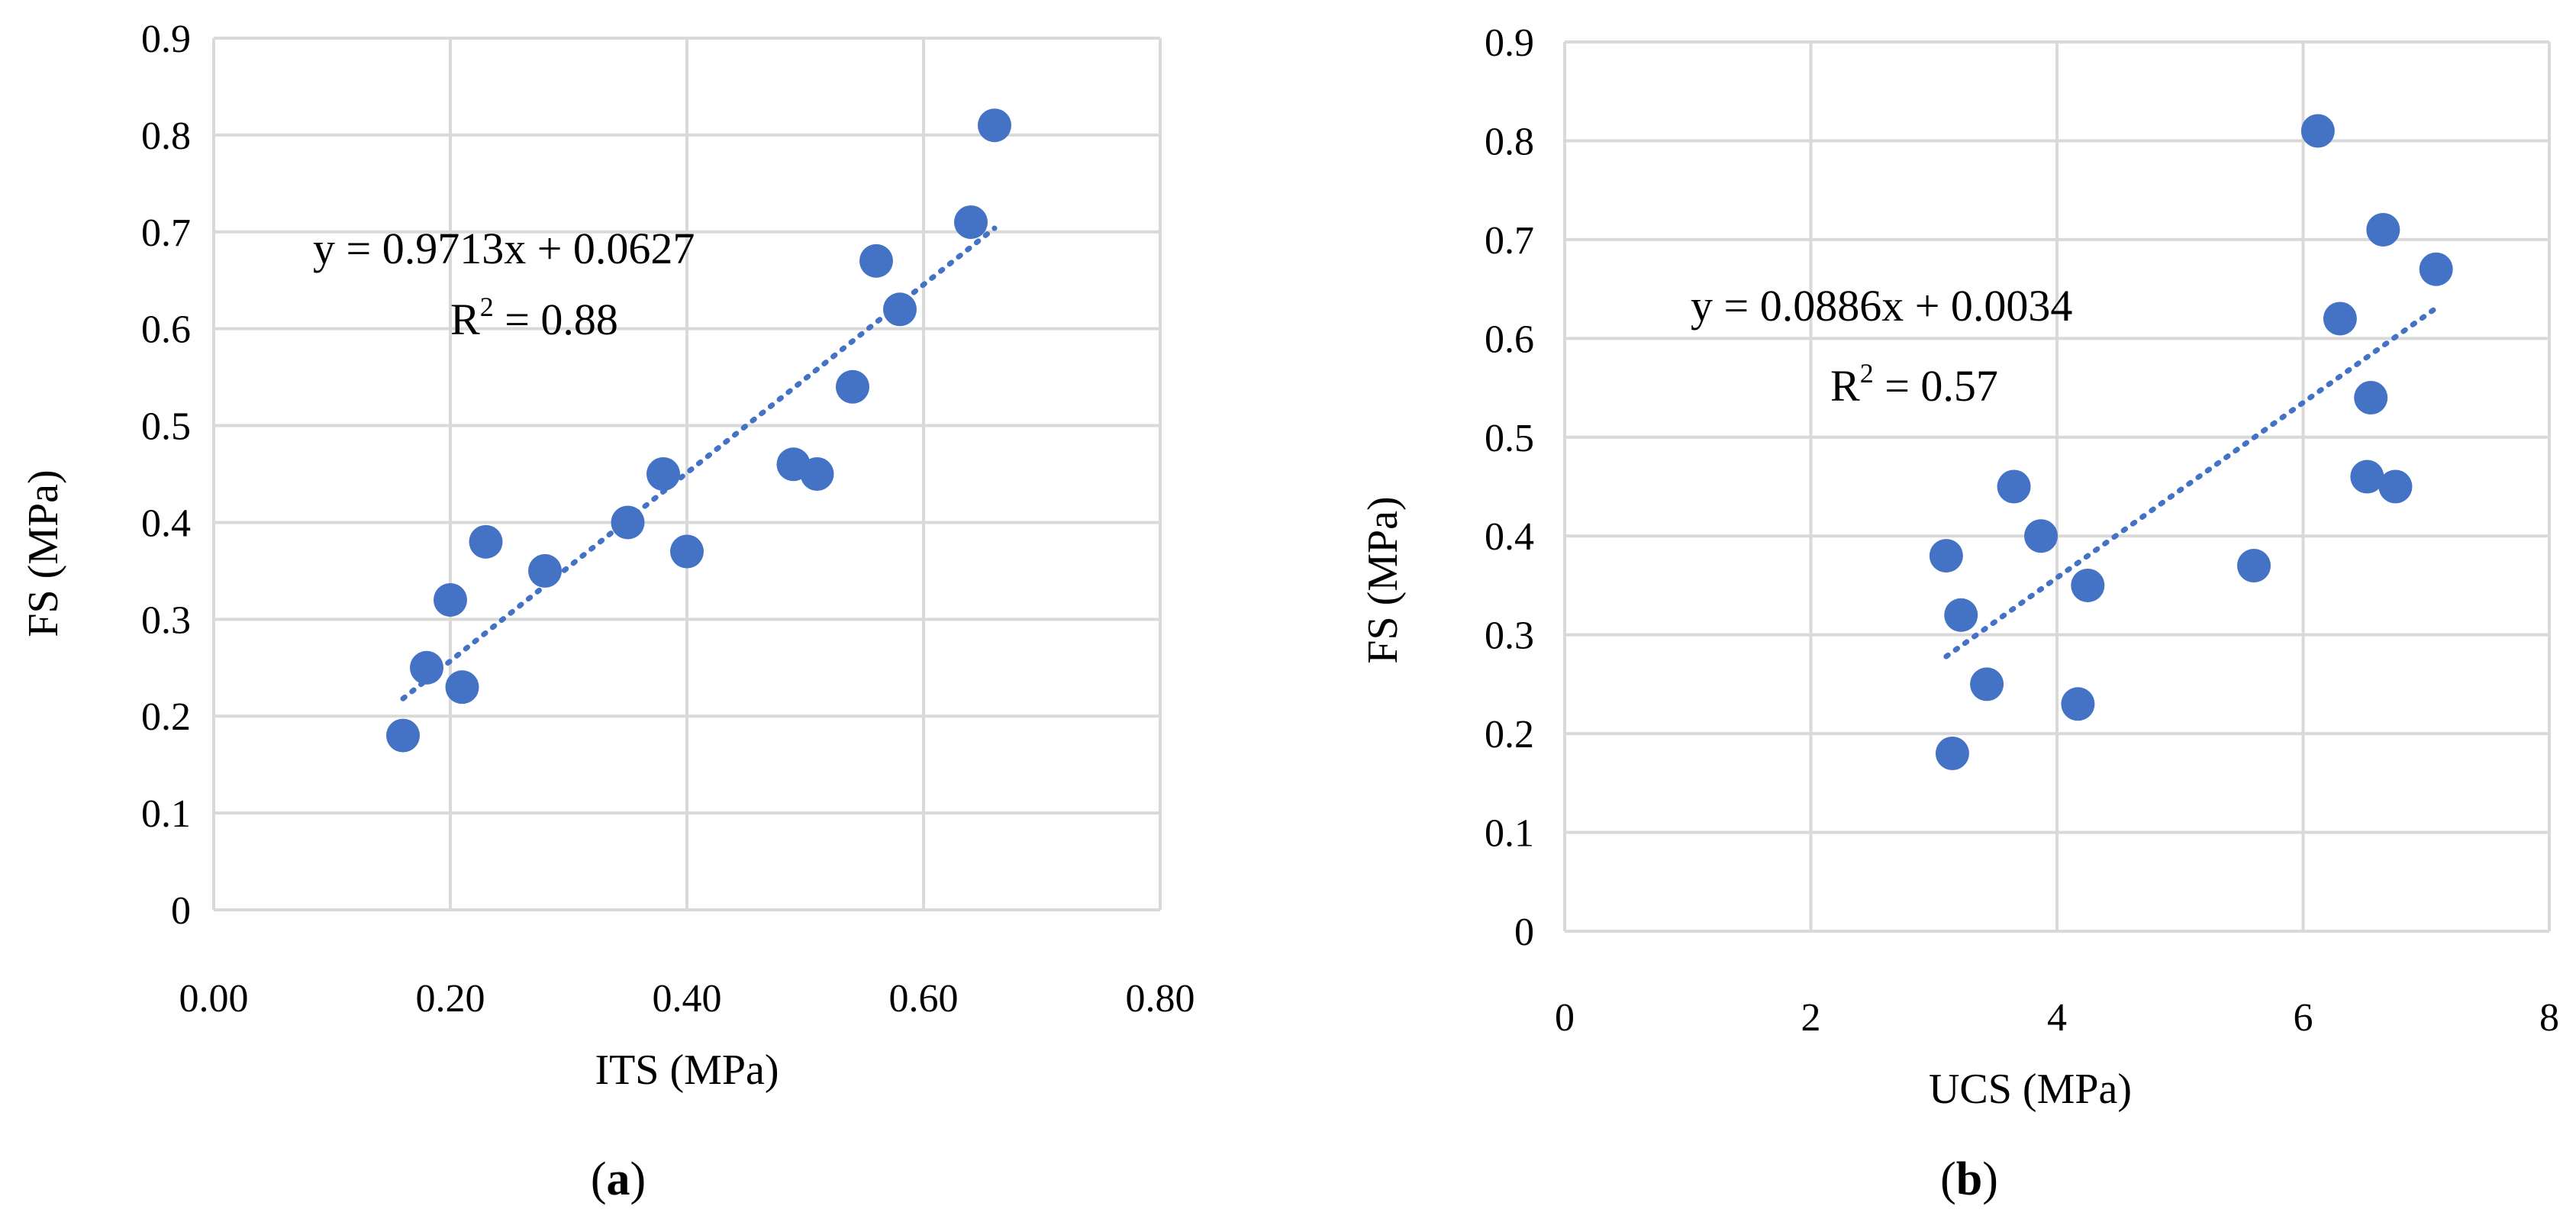 Image resolution: width=2576 pixels, height=1219 pixels. Describe the element at coordinates (1565, 1018) in the screenshot. I see `x-tick-label: 0` at that location.